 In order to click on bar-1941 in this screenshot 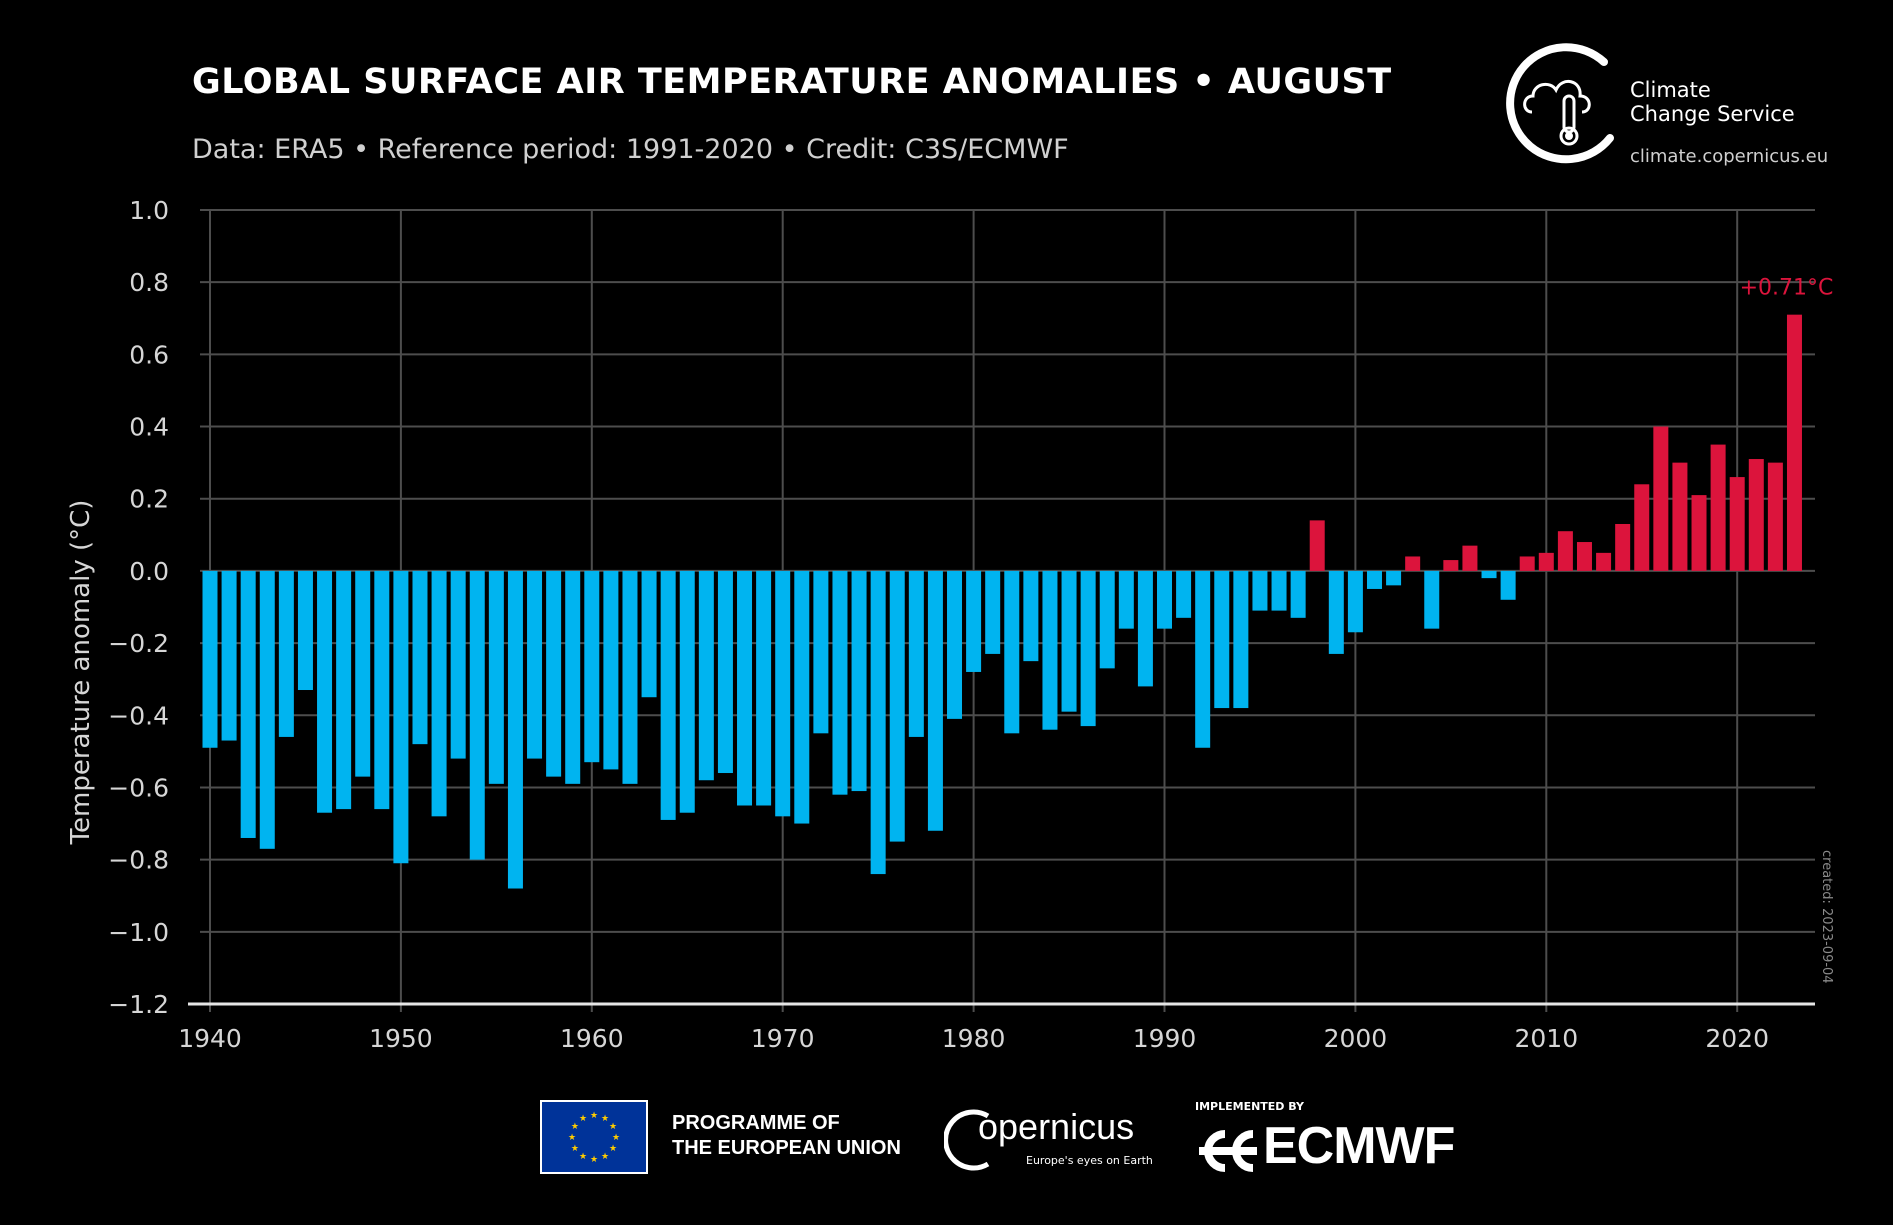, I will do `click(229, 655)`.